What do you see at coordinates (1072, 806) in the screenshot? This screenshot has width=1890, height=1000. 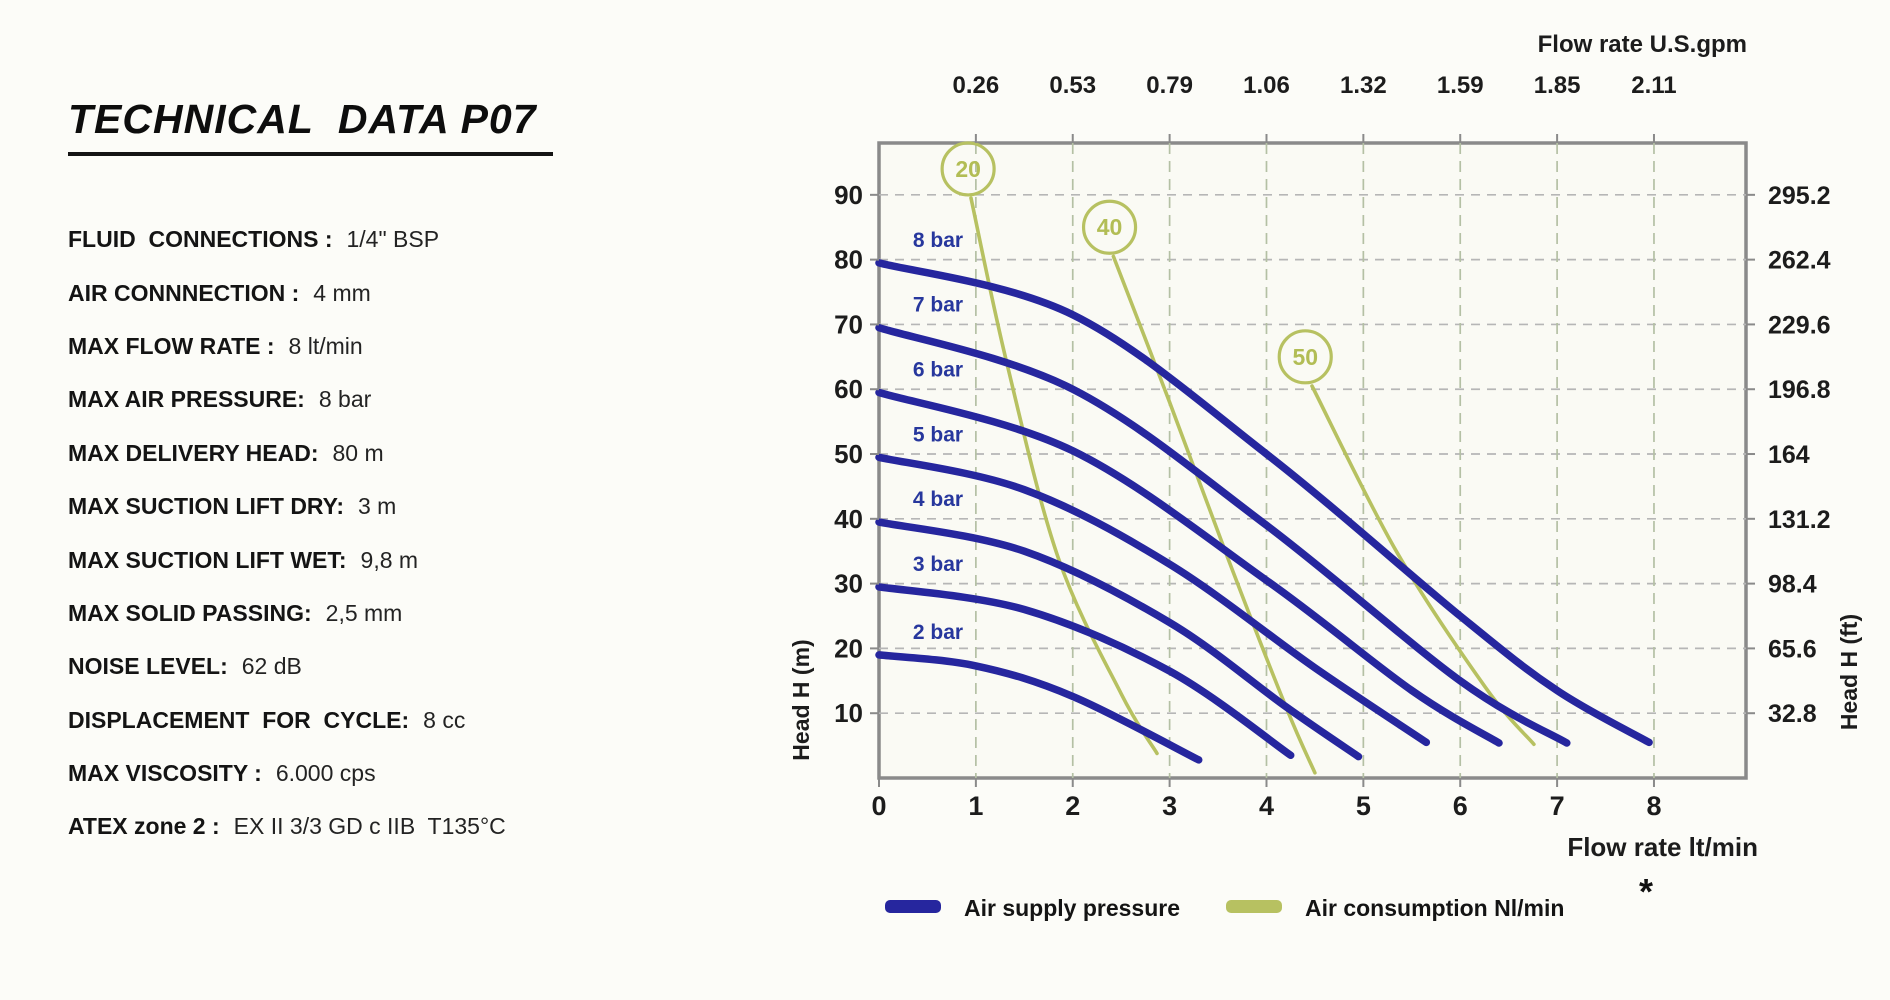 I see `x-tick-label-2: 2` at bounding box center [1072, 806].